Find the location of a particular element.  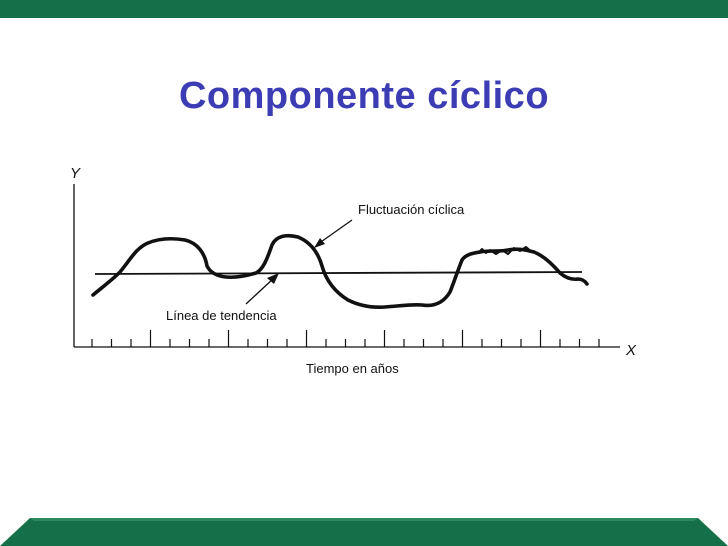

cyclic-arrow-shaft is located at coordinates (335, 232).